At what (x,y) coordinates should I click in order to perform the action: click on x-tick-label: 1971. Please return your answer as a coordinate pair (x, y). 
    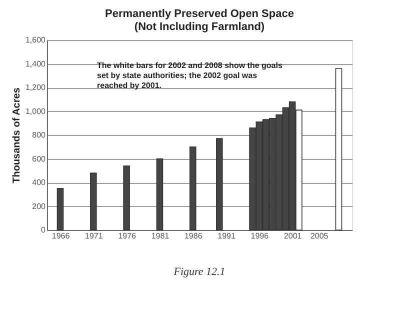
    Looking at the image, I should click on (94, 236).